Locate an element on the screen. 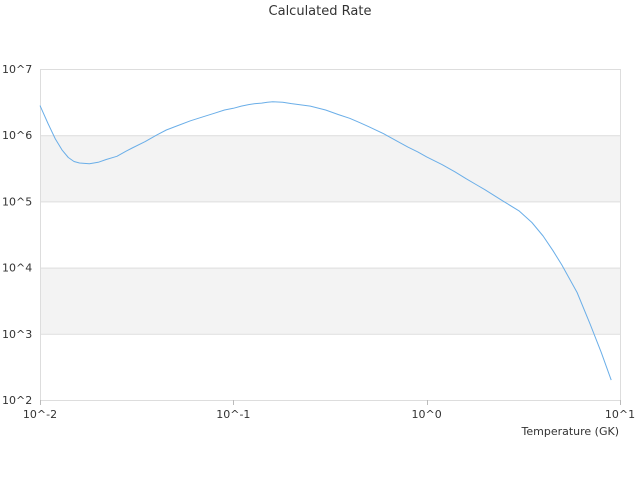 The width and height of the screenshot is (640, 480). y-tick-label: 10^2 is located at coordinates (17, 400).